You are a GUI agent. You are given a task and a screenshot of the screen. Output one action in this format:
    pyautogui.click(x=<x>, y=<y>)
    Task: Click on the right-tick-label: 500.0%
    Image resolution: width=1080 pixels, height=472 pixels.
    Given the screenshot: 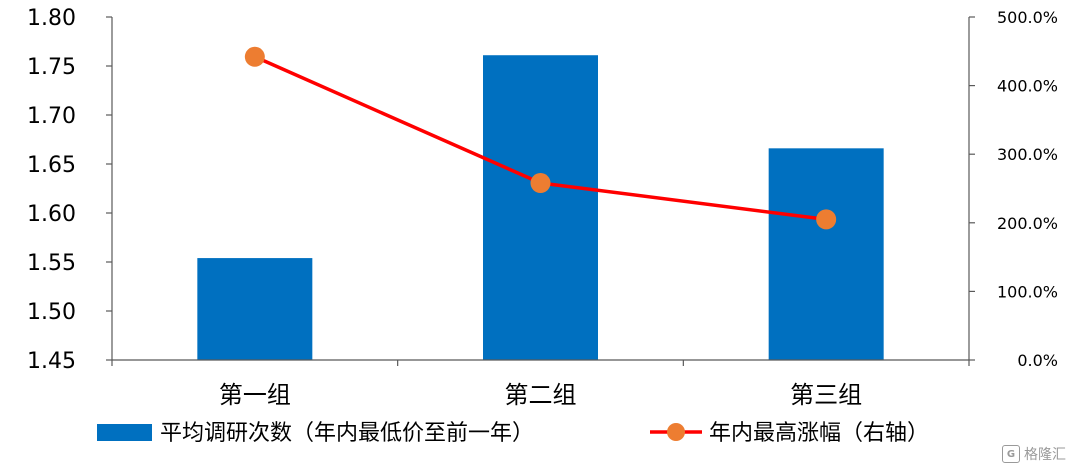 What is the action you would take?
    pyautogui.click(x=1027, y=17)
    